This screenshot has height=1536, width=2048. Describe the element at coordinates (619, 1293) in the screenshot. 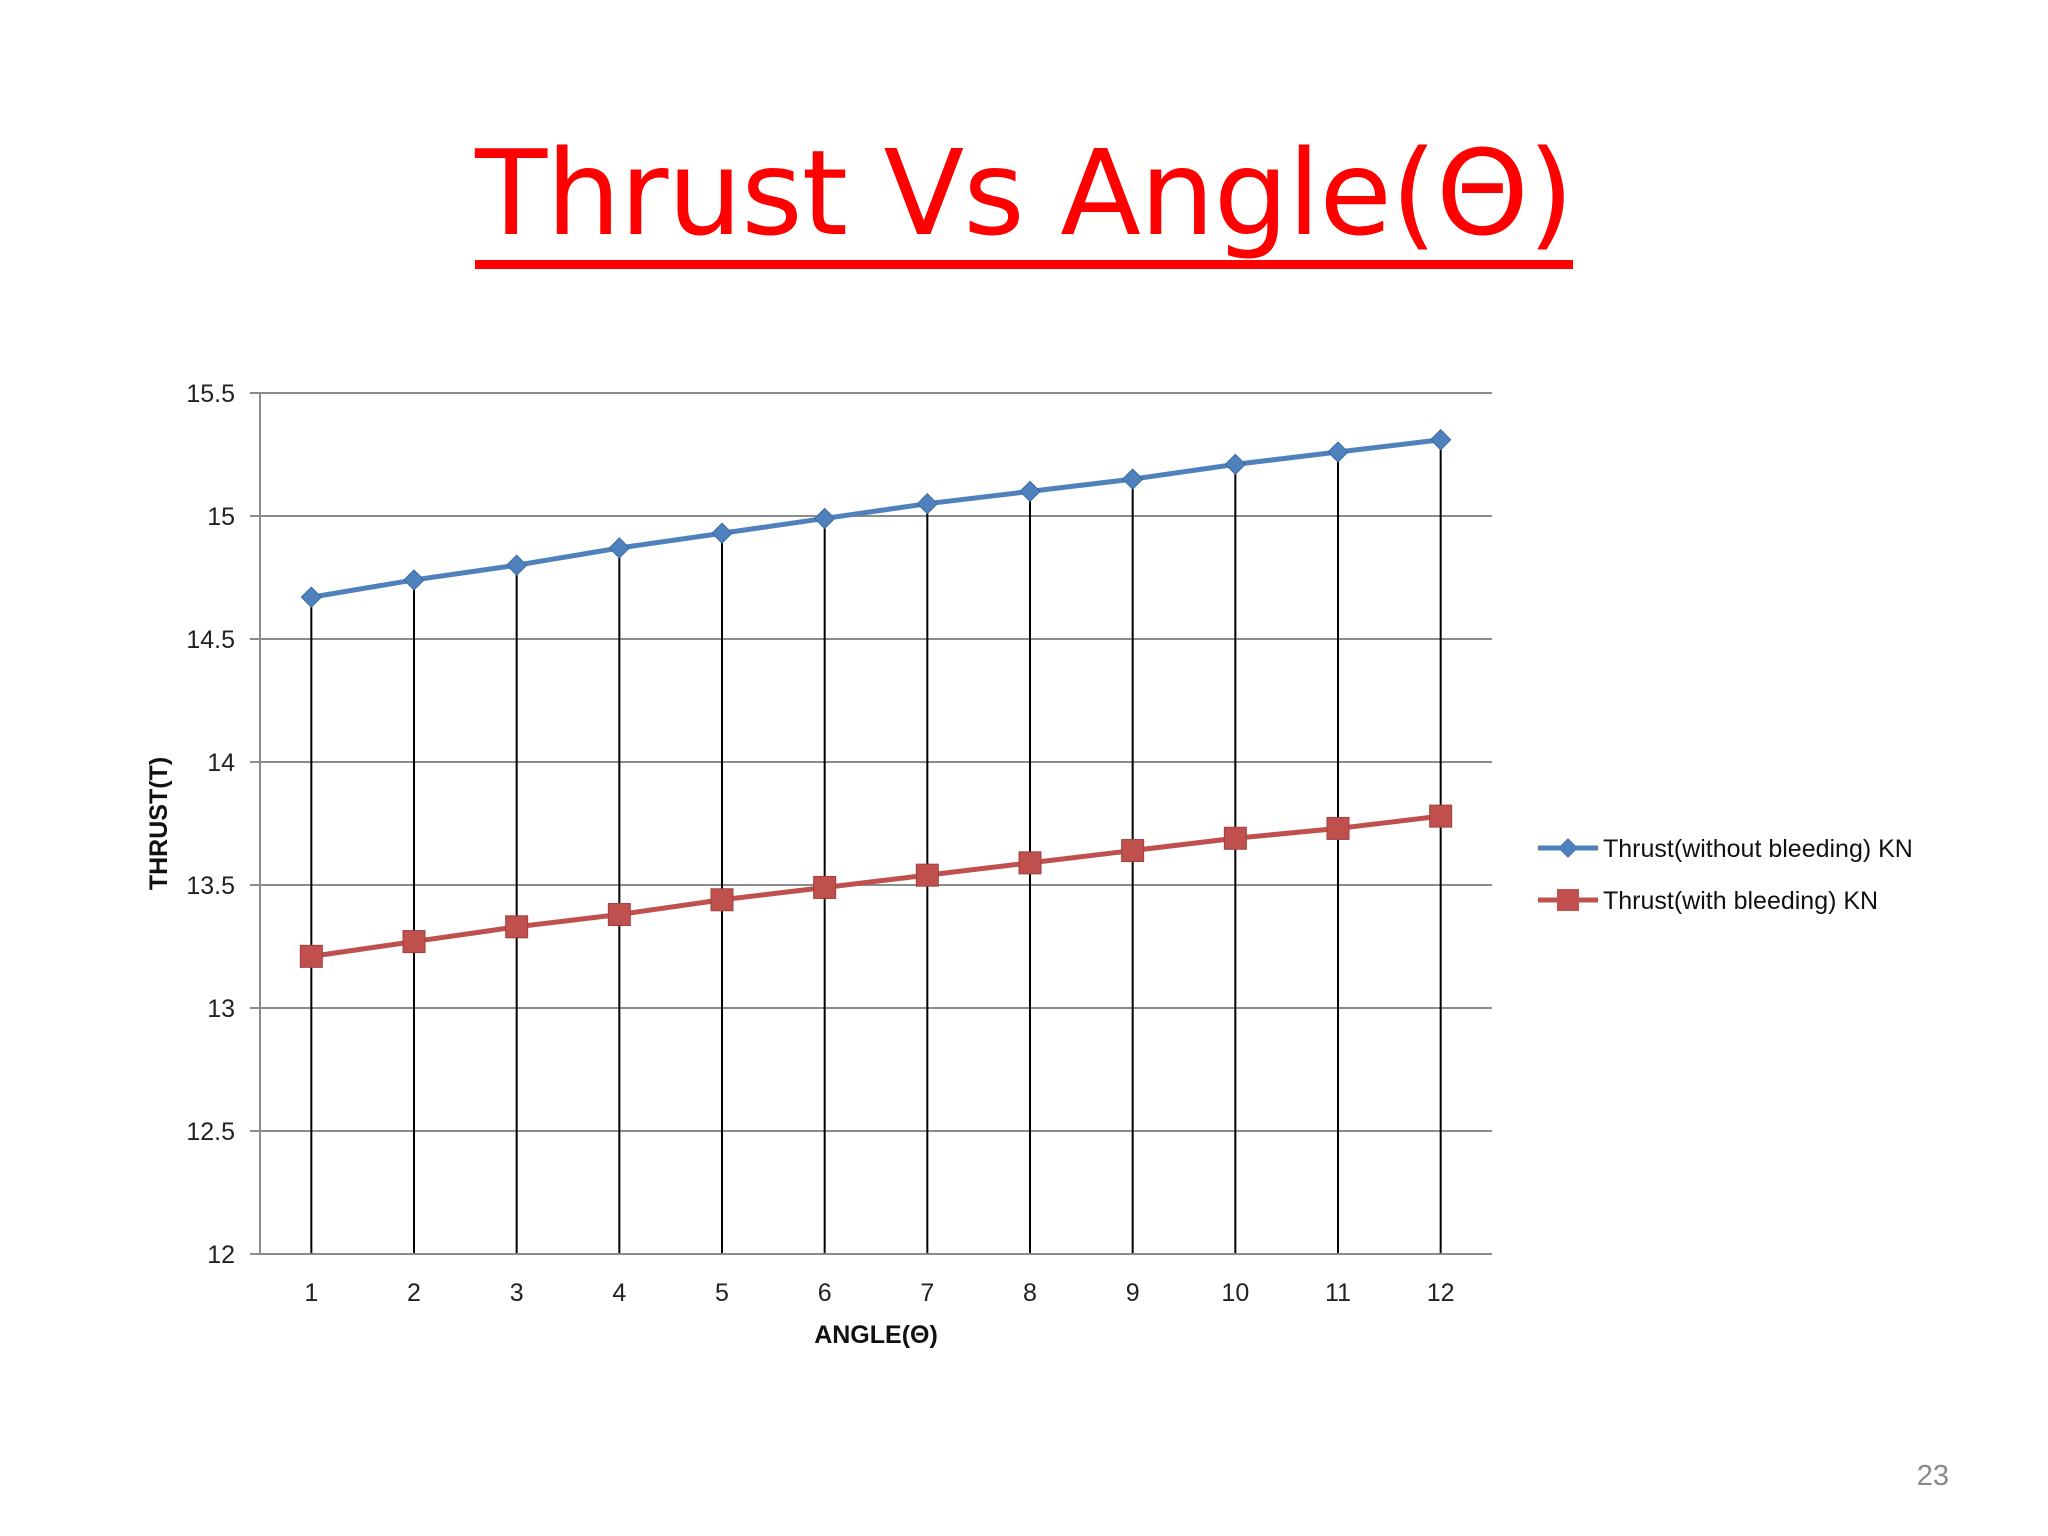

I see `x-tick-label: 4` at that location.